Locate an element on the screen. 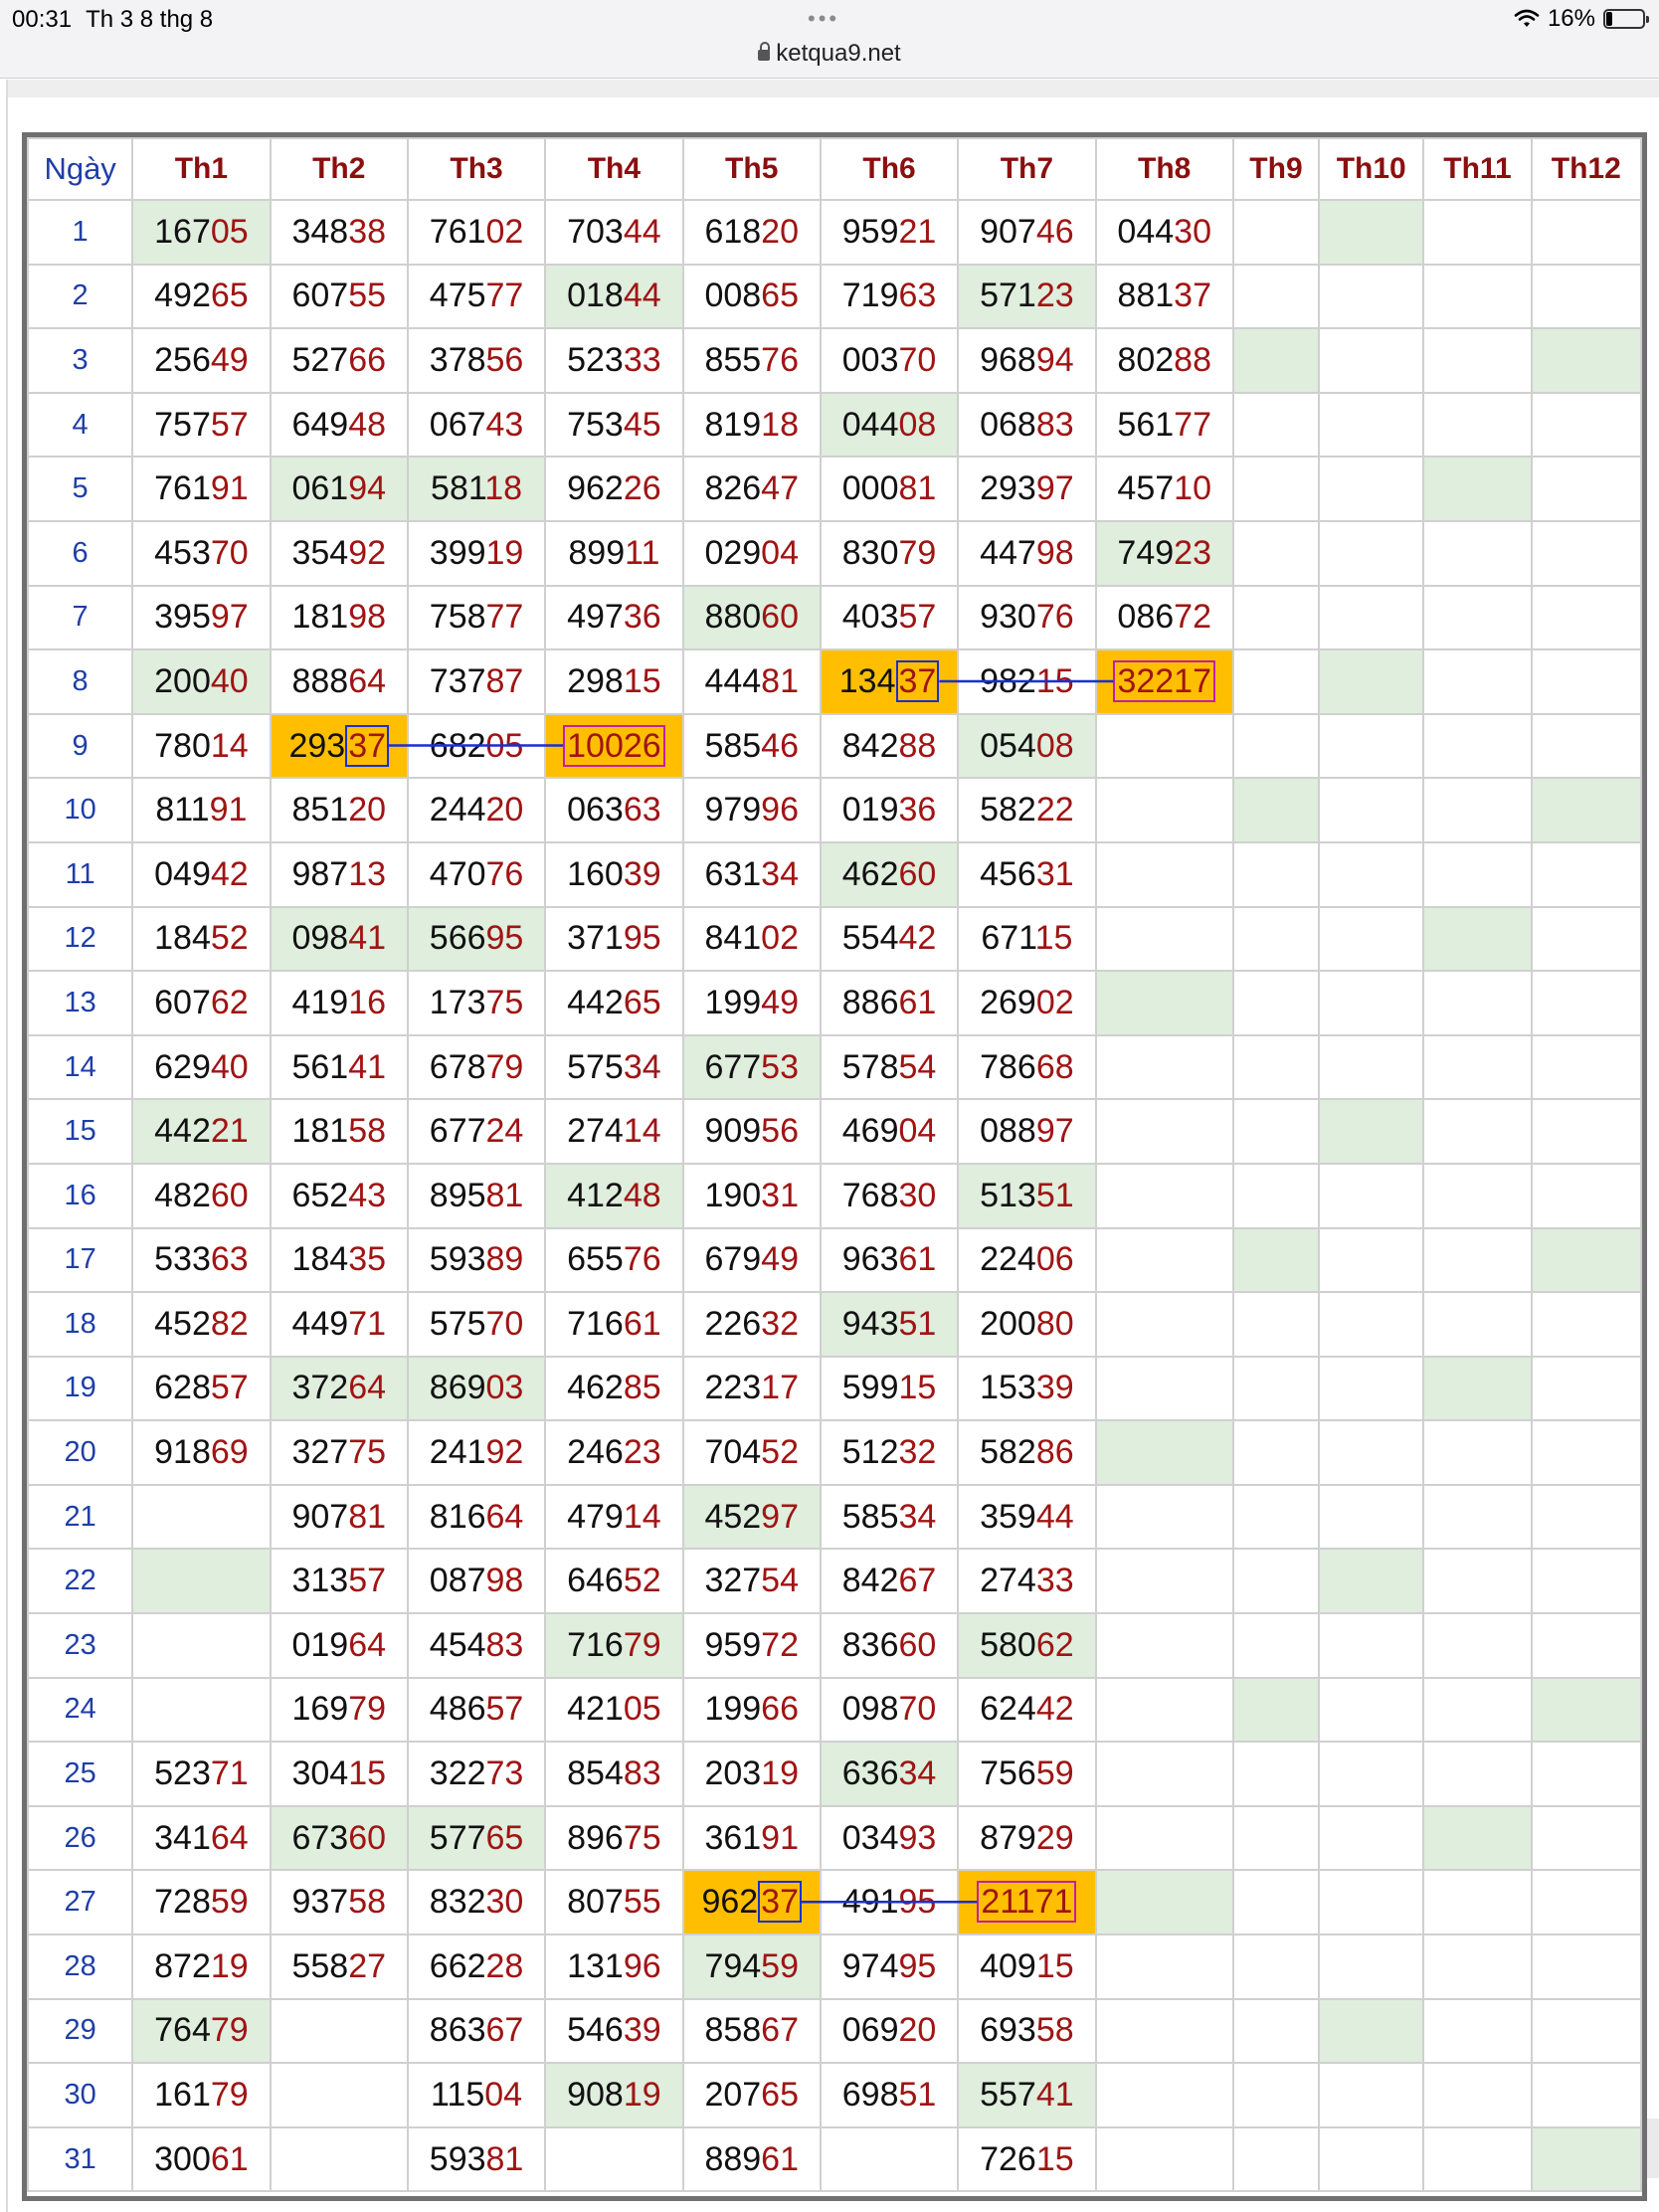 The width and height of the screenshot is (1659, 2212). address-bar: ketqua9.net is located at coordinates (829, 54).